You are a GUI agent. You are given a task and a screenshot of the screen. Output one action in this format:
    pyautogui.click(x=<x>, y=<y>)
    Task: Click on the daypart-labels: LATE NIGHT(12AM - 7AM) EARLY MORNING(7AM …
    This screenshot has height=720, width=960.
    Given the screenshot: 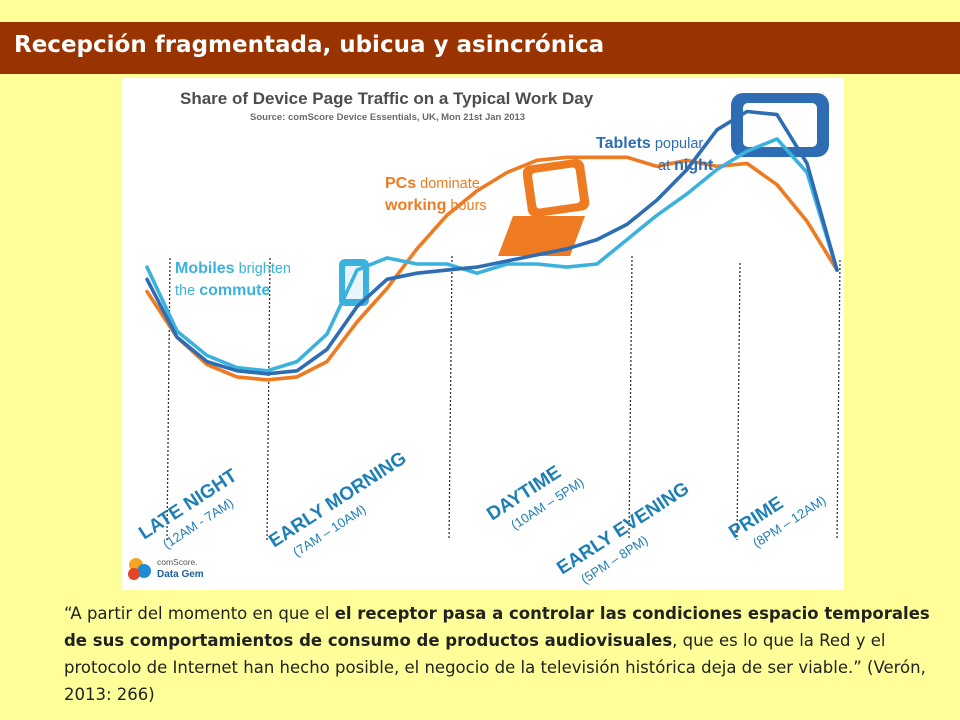 What is the action you would take?
    pyautogui.click(x=481, y=517)
    